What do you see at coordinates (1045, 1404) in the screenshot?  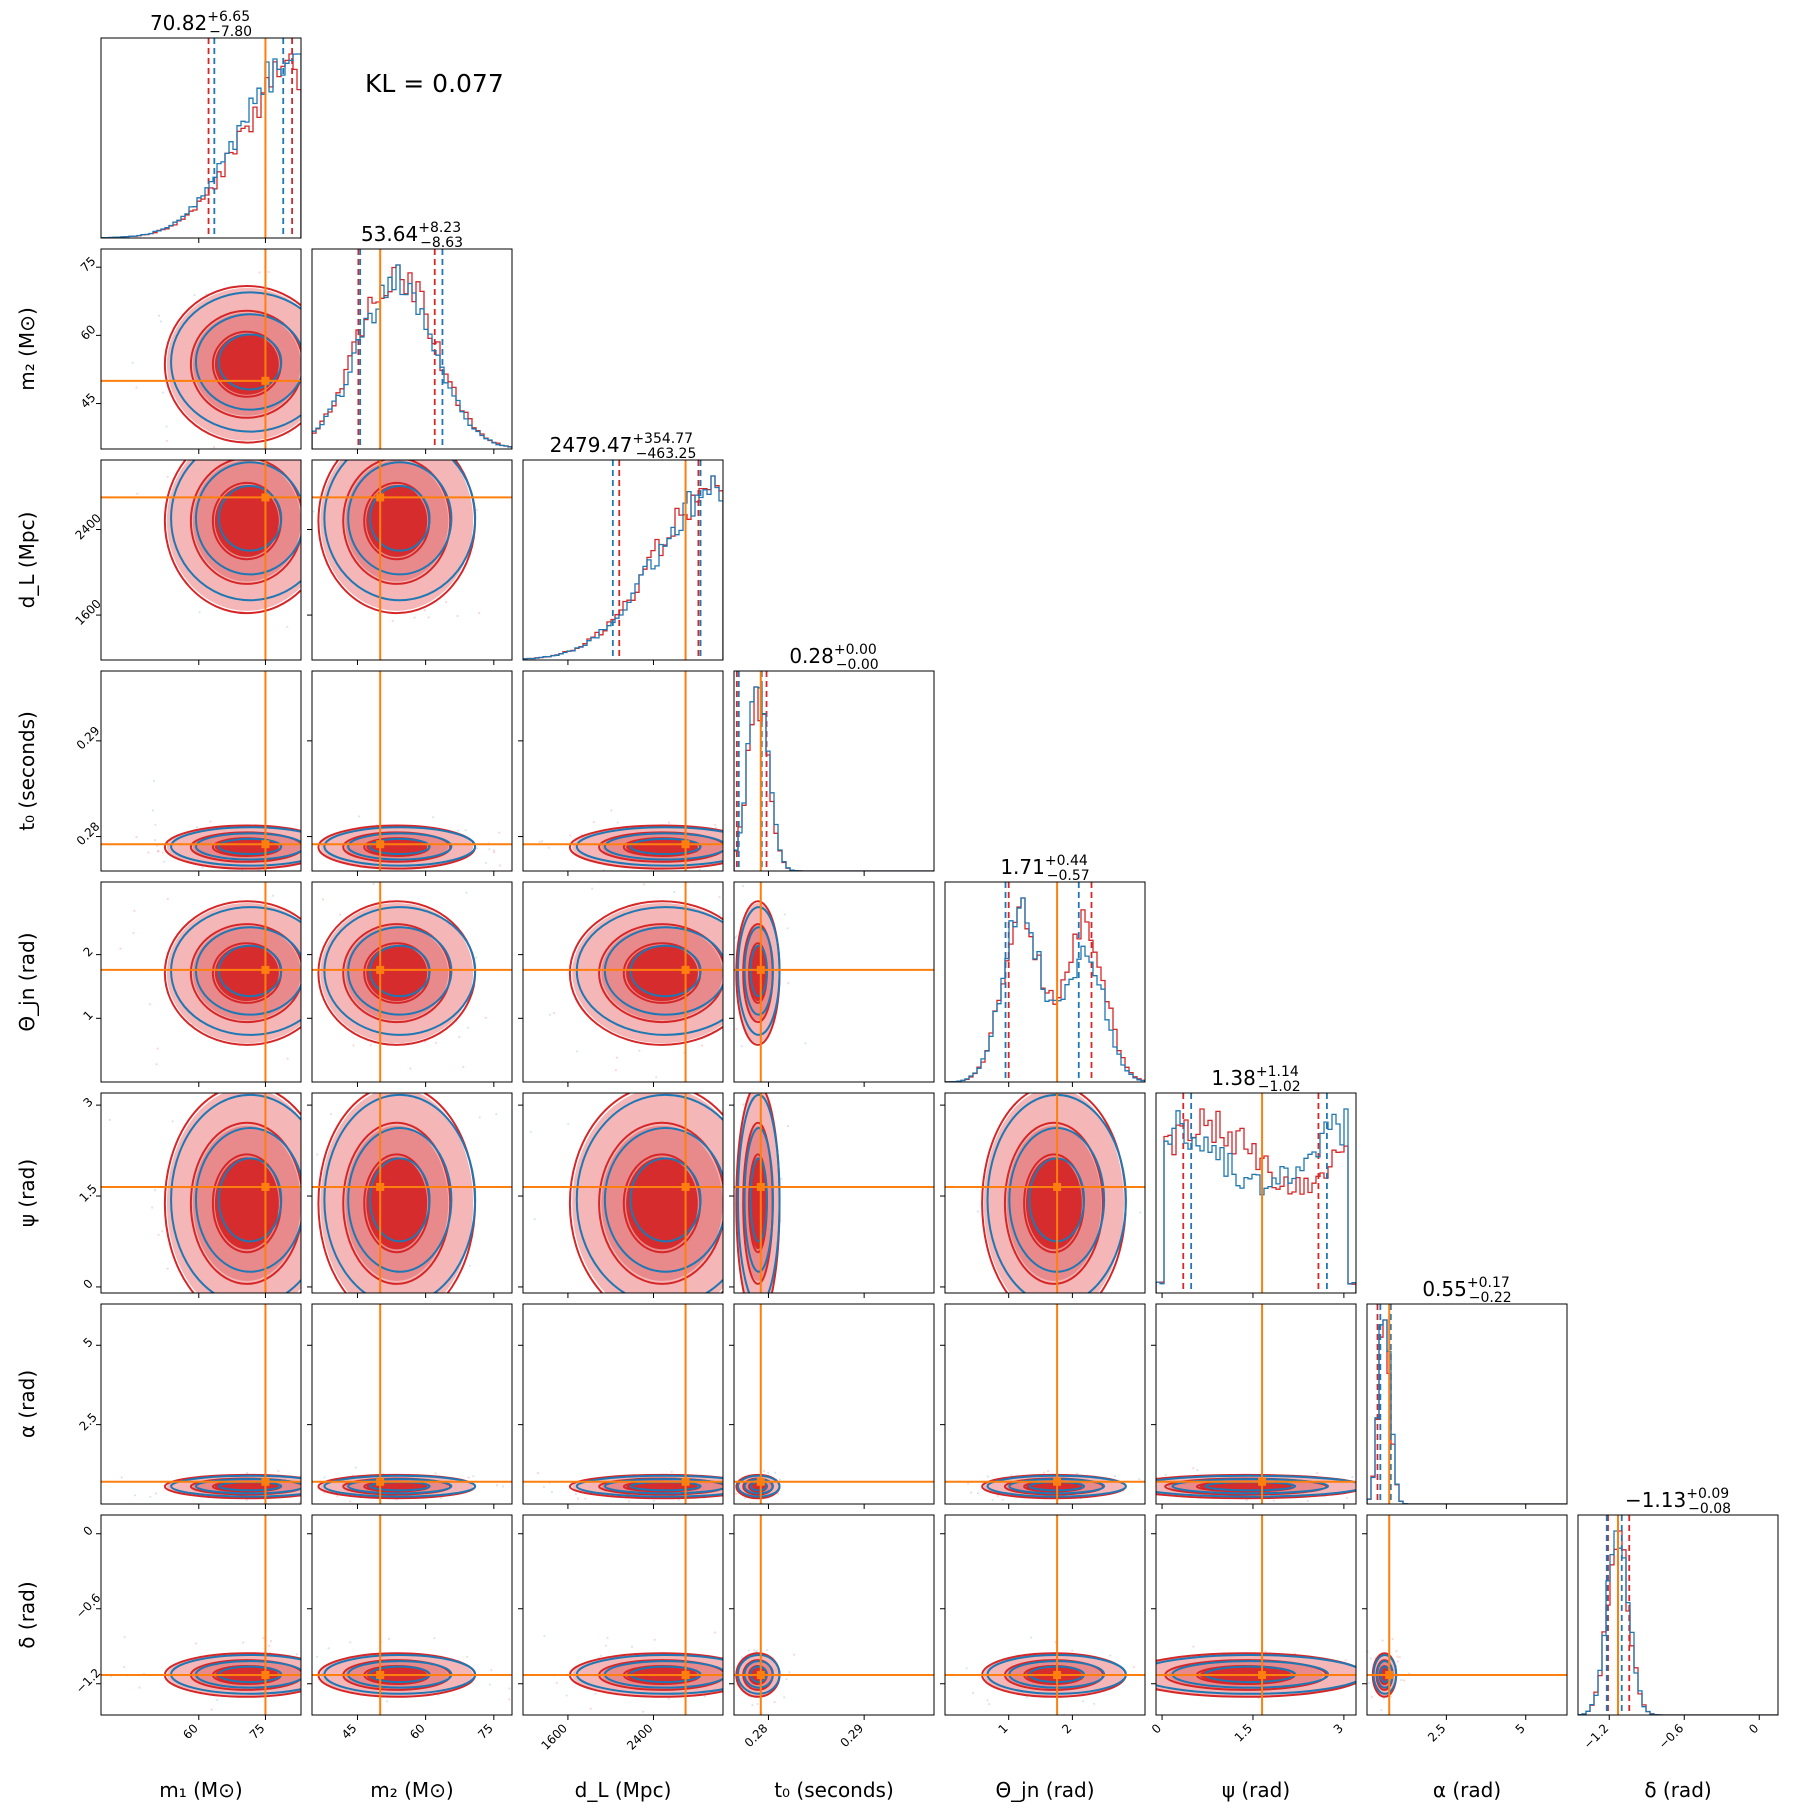 I see `panel-alpha-vs-theta_jn` at bounding box center [1045, 1404].